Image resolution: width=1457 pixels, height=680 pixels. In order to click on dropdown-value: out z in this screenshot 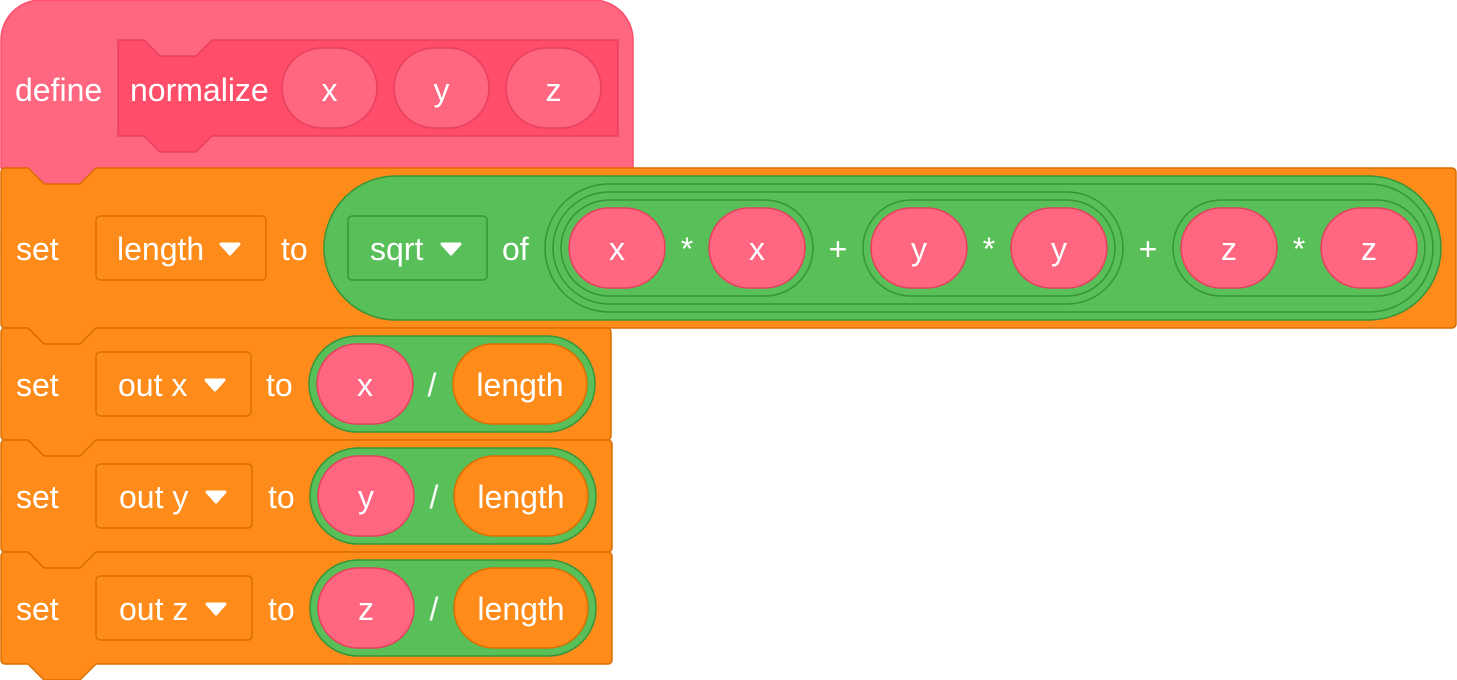, I will do `click(153, 609)`.